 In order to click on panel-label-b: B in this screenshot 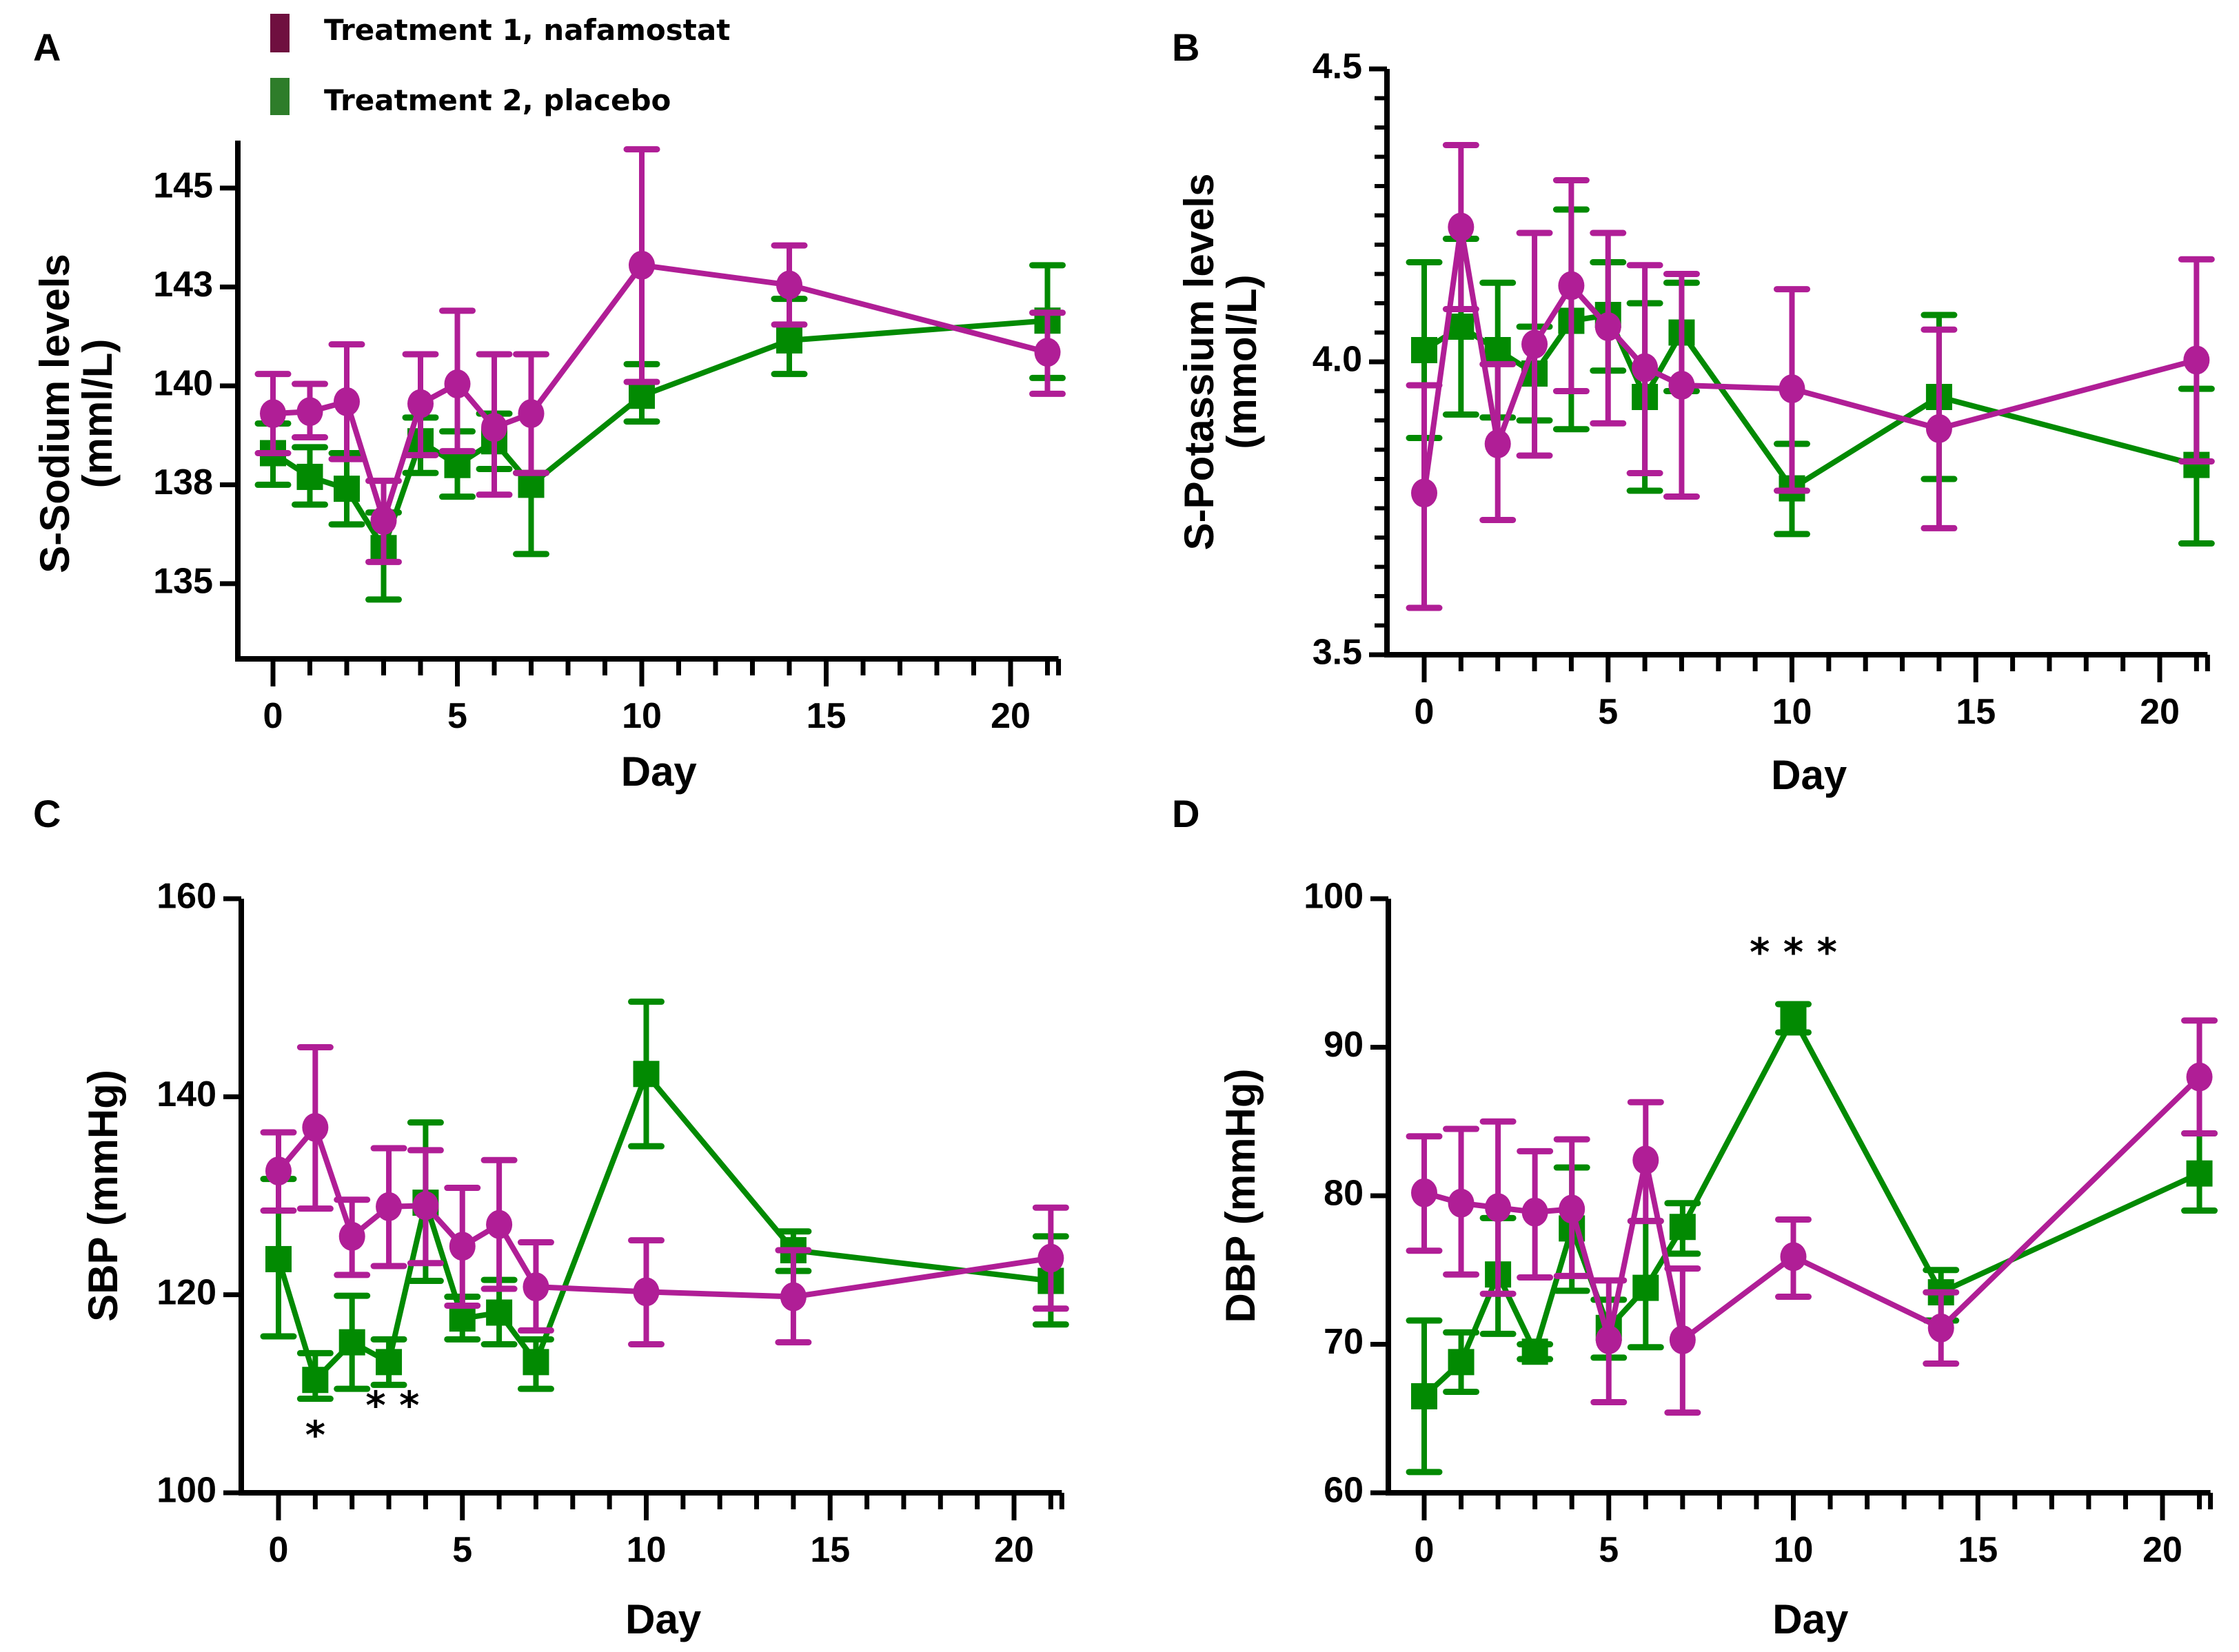, I will do `click(1185, 48)`.